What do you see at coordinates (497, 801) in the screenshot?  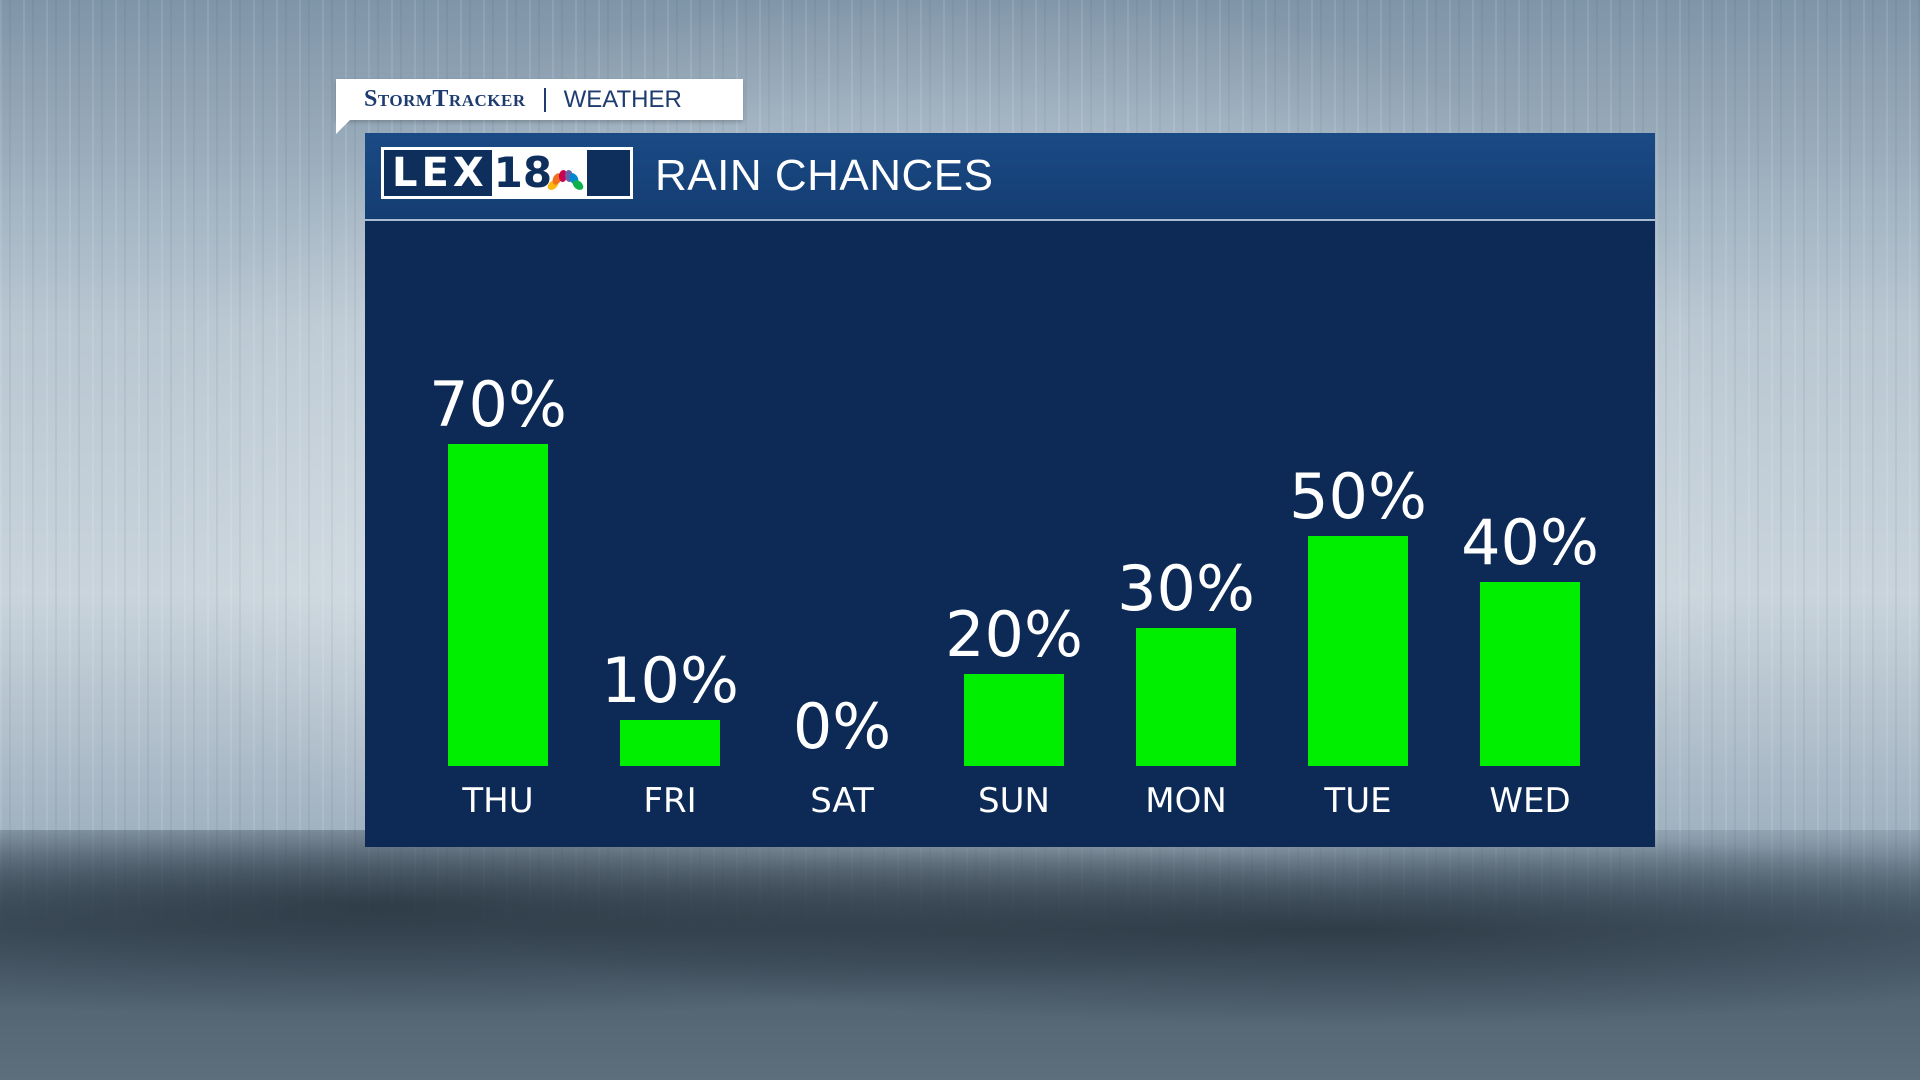 I see `category-label-thu: THU` at bounding box center [497, 801].